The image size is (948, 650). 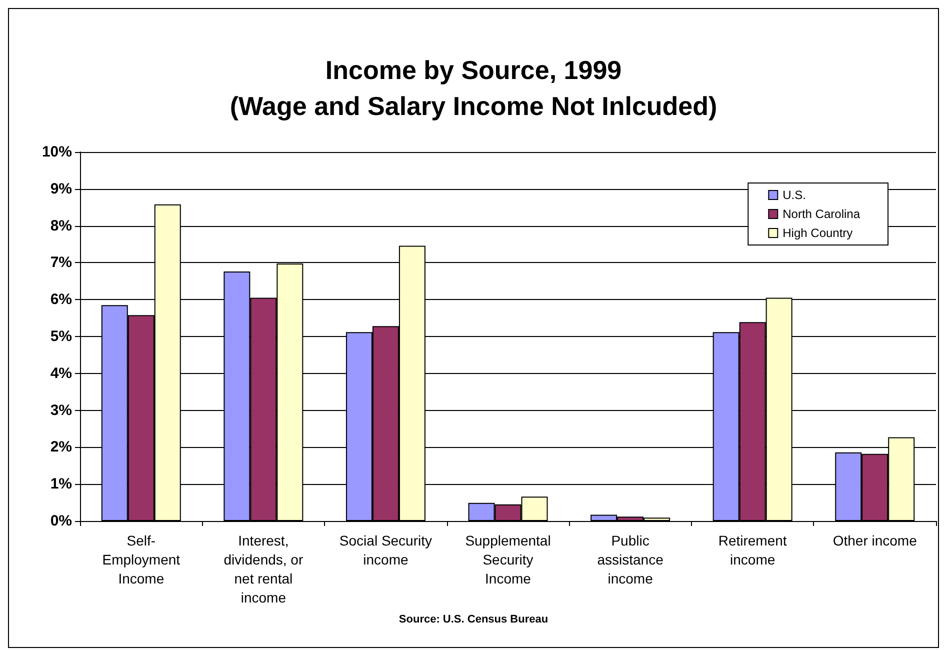 I want to click on y-tick-label: 6%, so click(x=61, y=299).